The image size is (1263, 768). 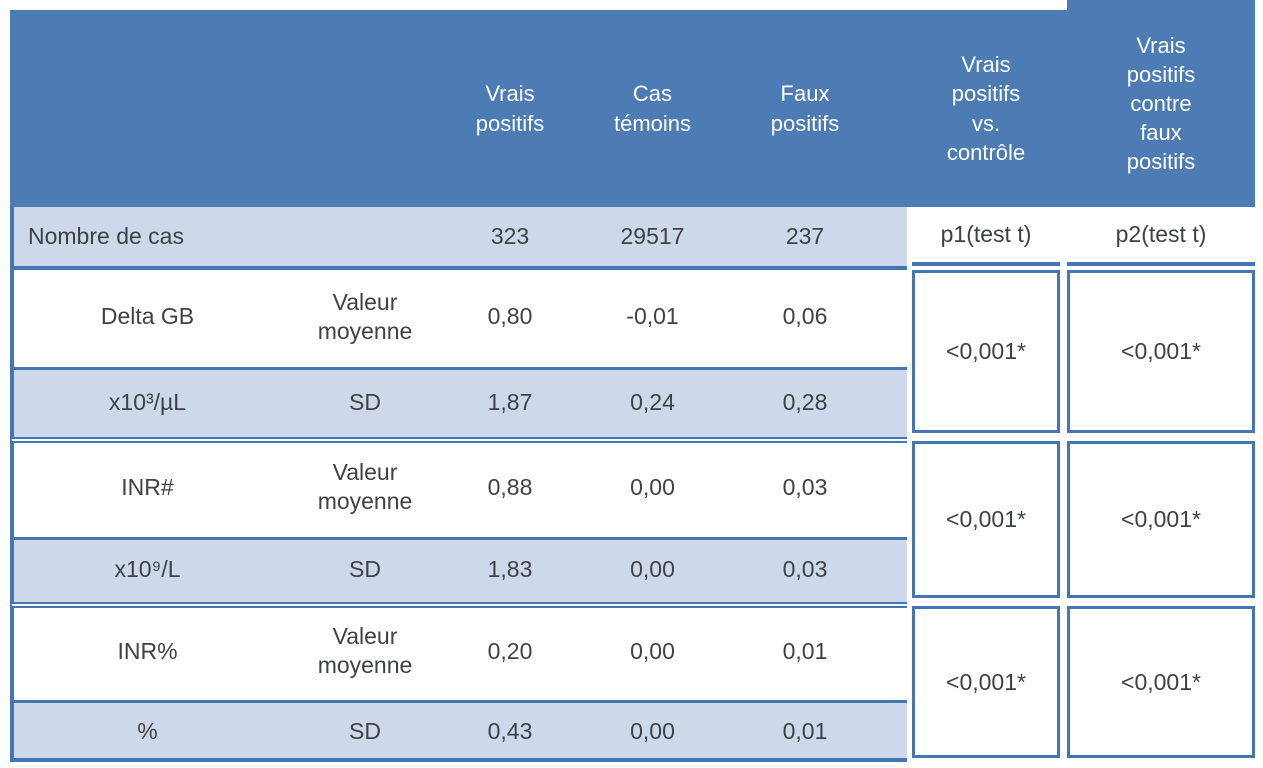 What do you see at coordinates (652, 401) in the screenshot?
I see `delta-gb-sd-cas-temoins: 0,24` at bounding box center [652, 401].